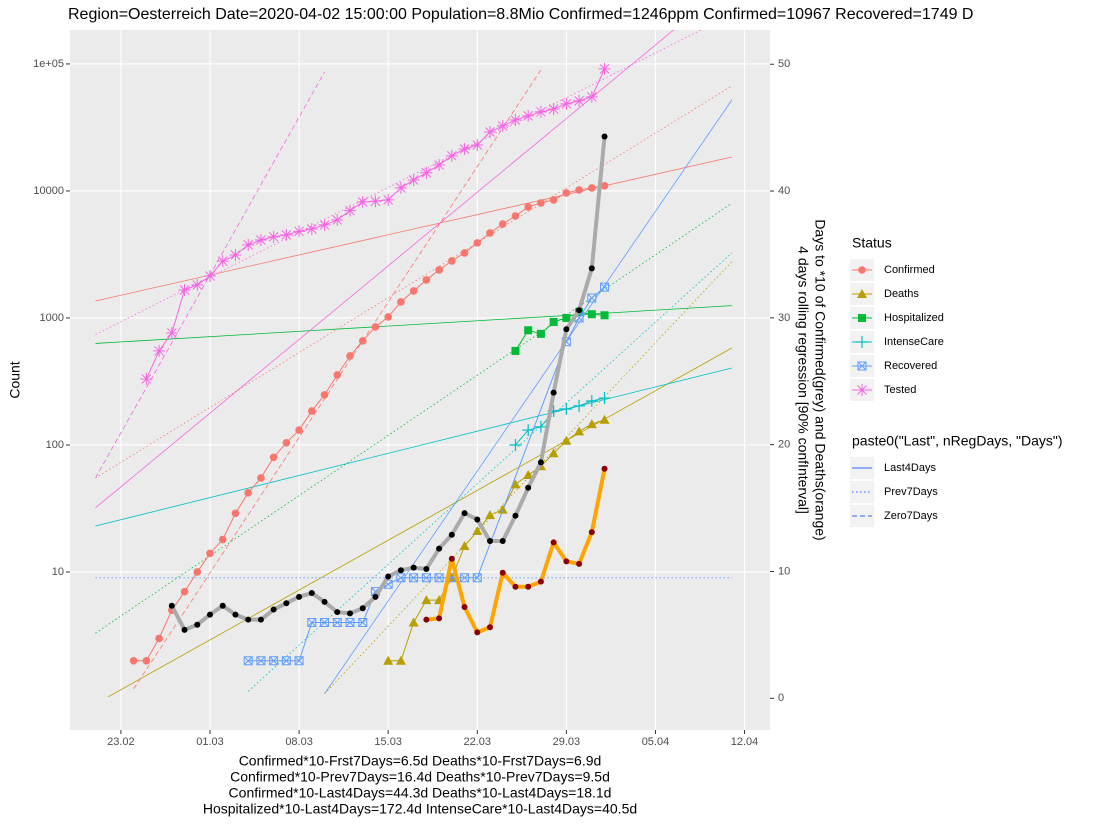 The width and height of the screenshot is (1102, 826). I want to click on y2-tick-label: 40, so click(784, 191).